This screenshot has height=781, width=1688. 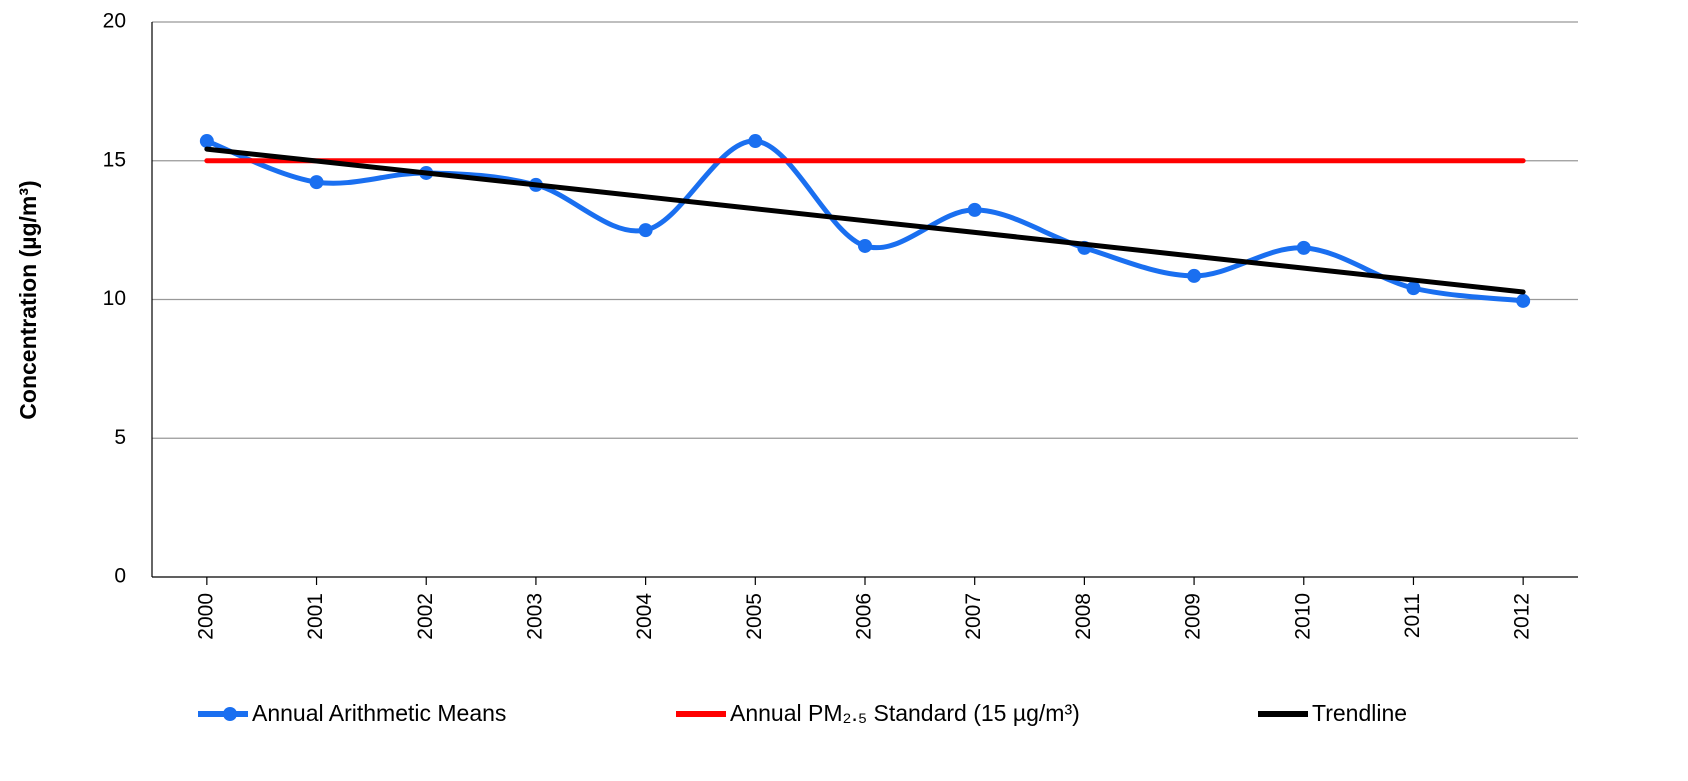 I want to click on y-tick-label: 20, so click(x=114, y=21).